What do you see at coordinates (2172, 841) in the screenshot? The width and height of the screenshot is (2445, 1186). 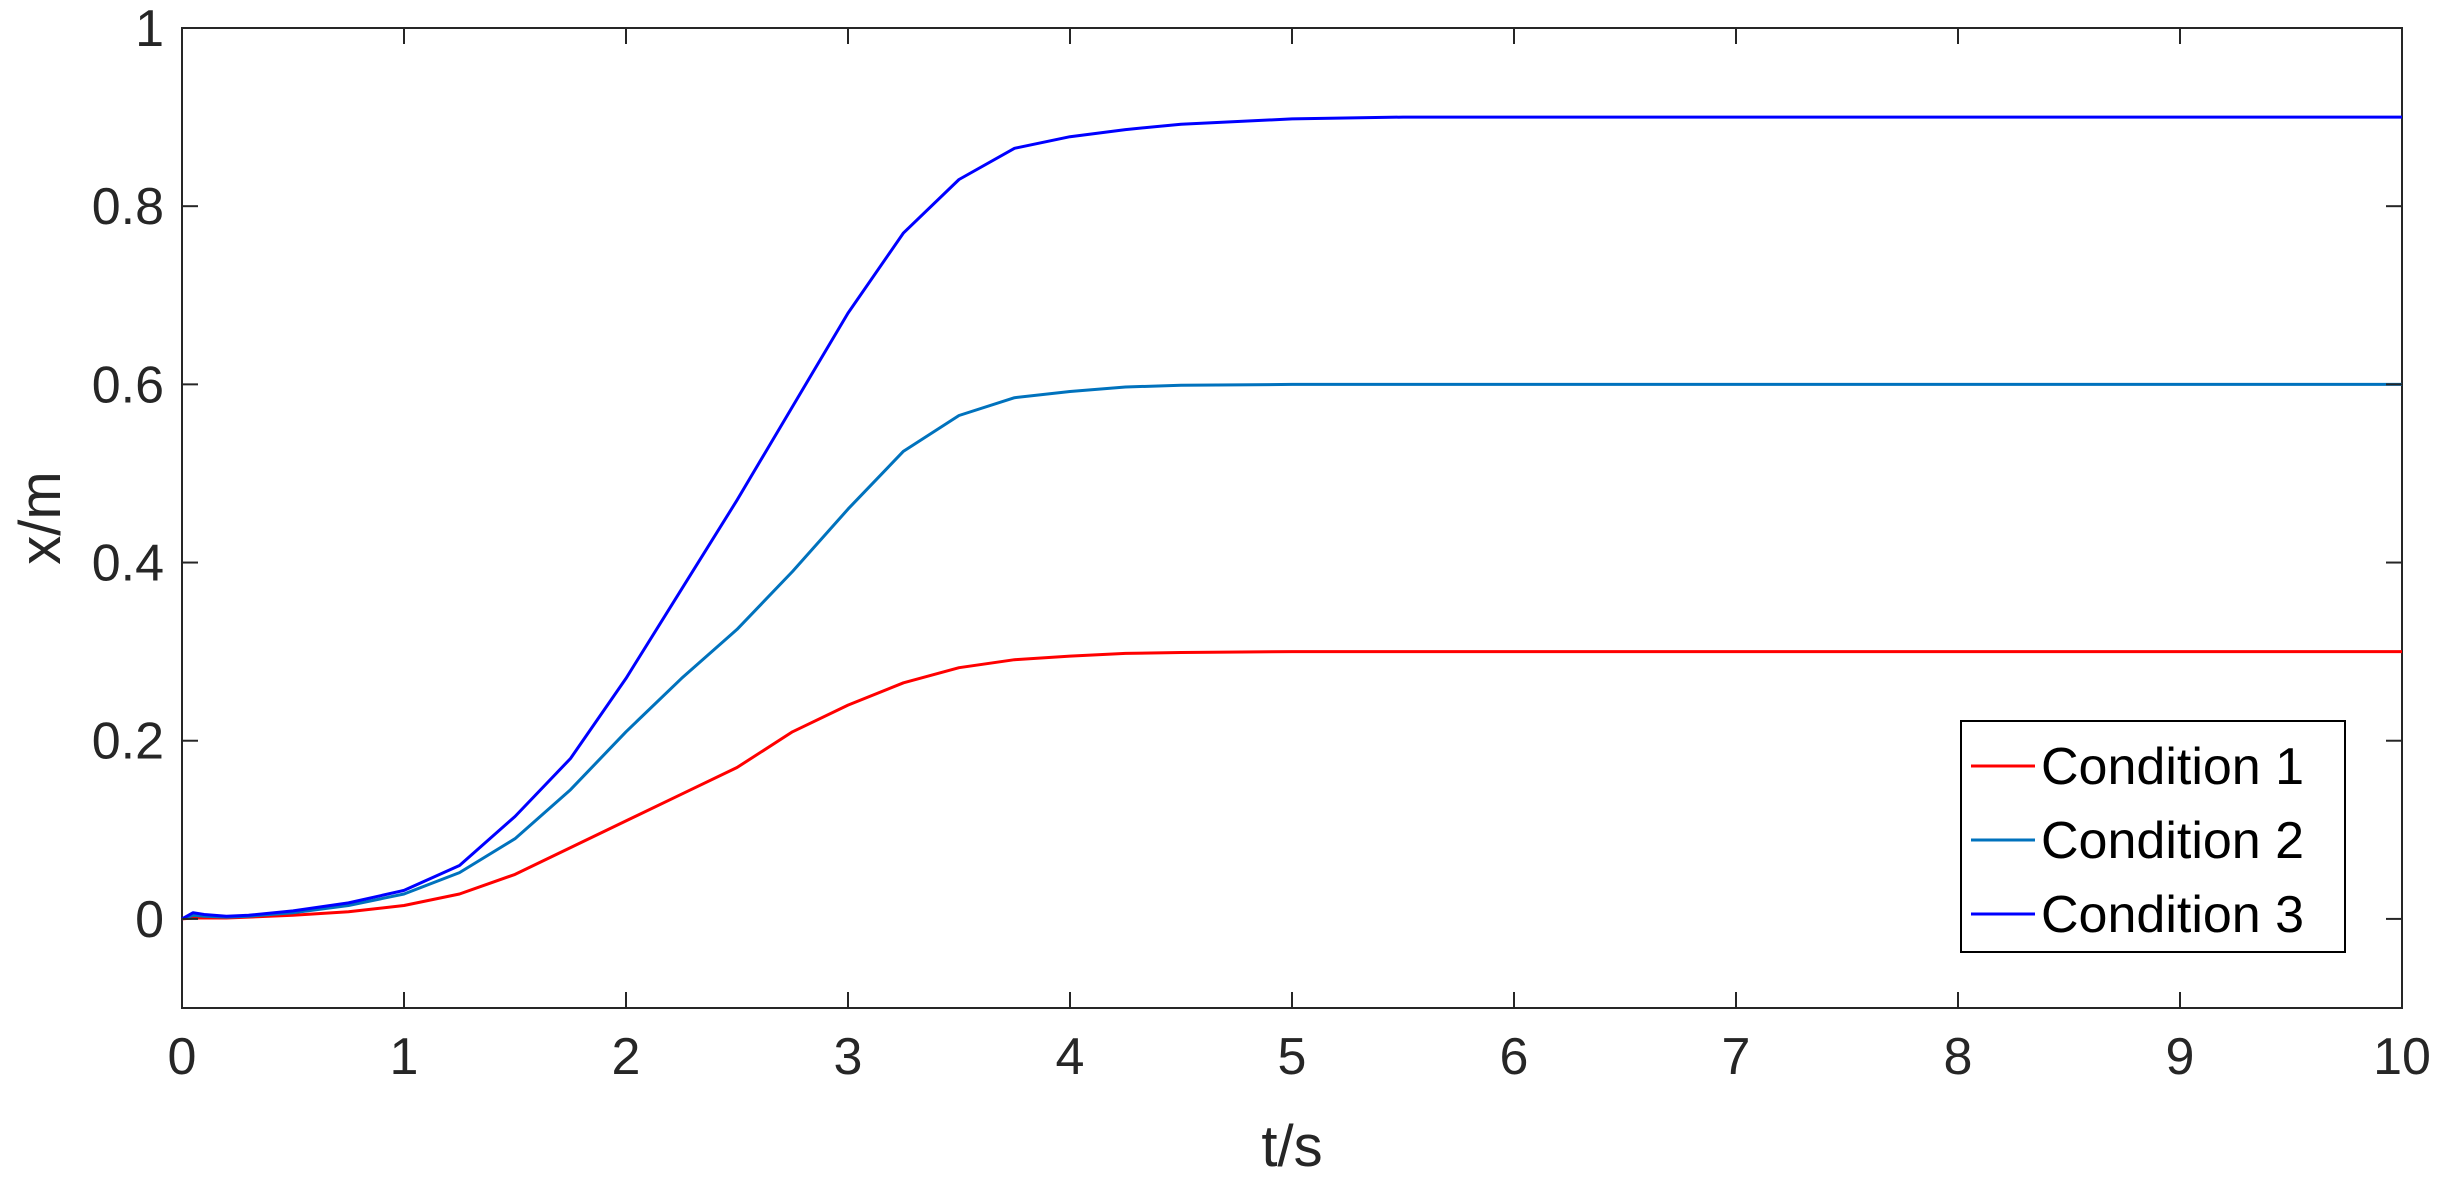 I see `legend-entry-condition-2: Condition 2` at bounding box center [2172, 841].